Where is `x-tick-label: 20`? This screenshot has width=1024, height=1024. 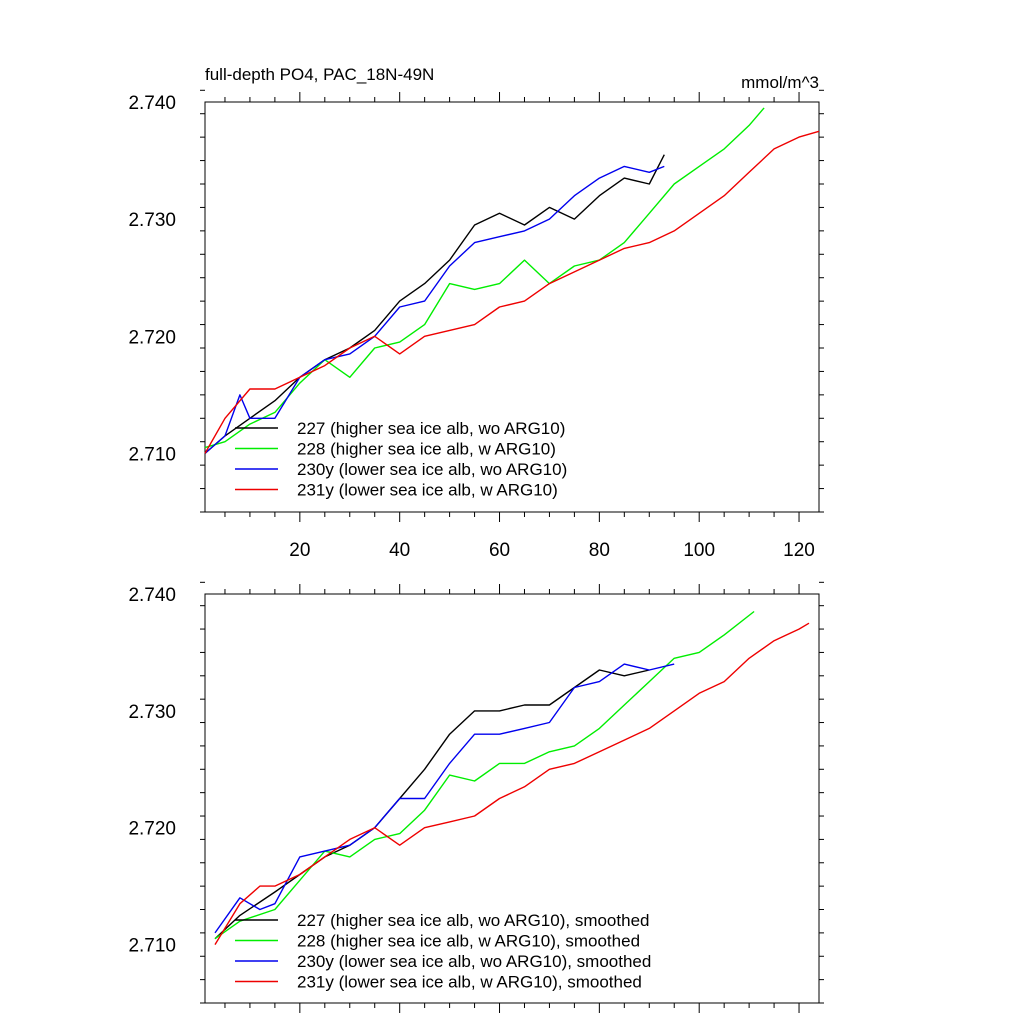
x-tick-label: 20 is located at coordinates (299, 550).